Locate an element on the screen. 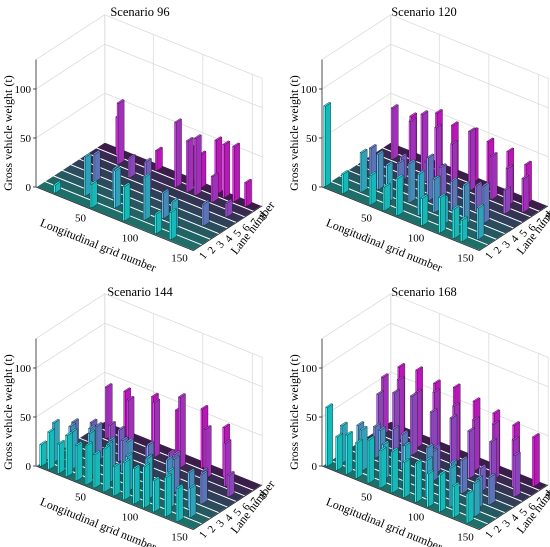 Image resolution: width=550 pixels, height=547 pixels. grid-tick-label: 50 is located at coordinates (81, 219).